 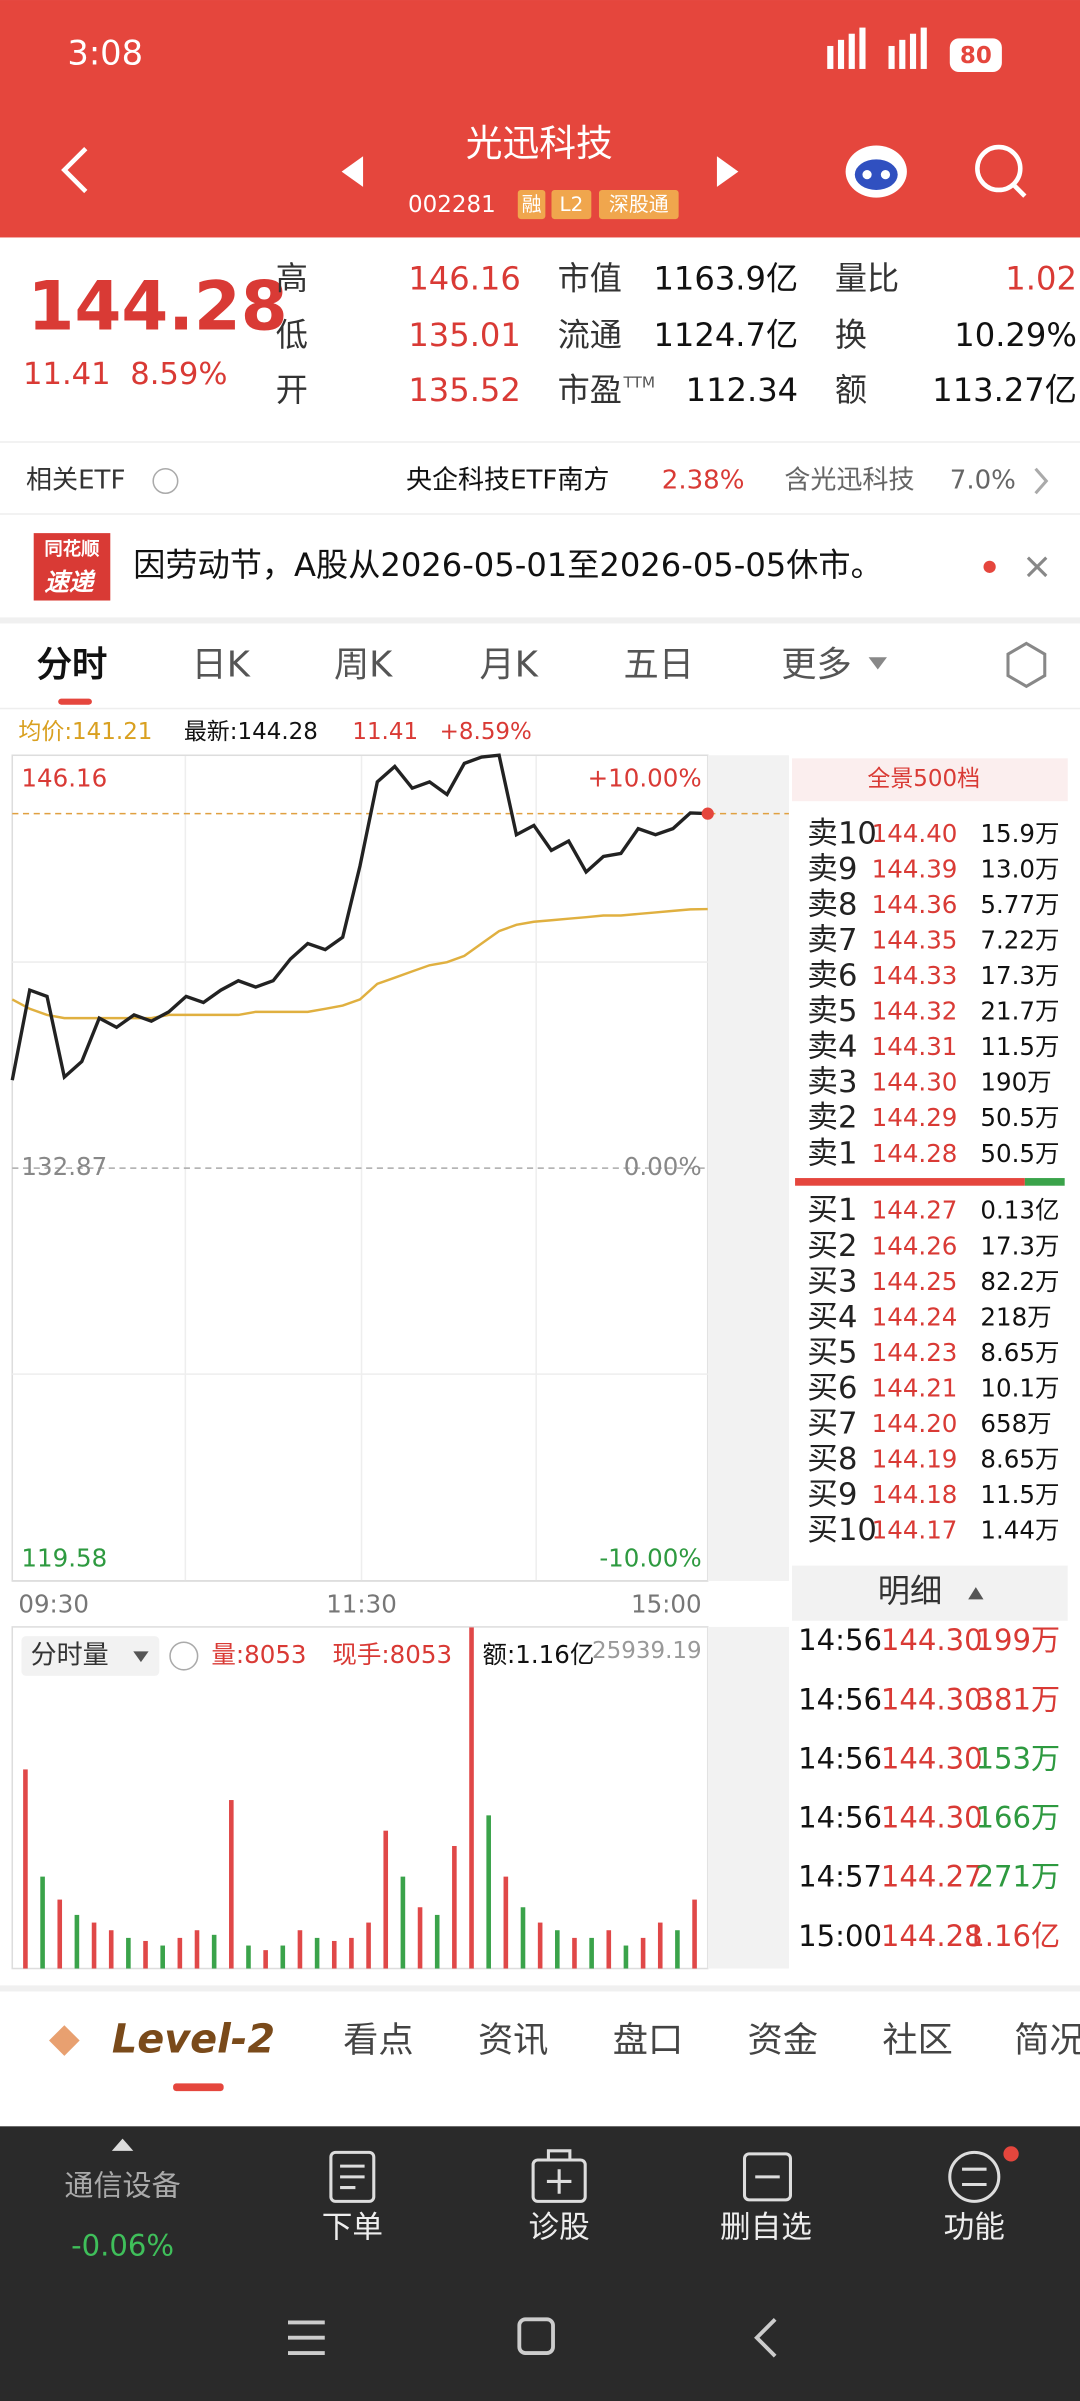 I want to click on nav-item: 诊股, so click(x=559, y=2227).